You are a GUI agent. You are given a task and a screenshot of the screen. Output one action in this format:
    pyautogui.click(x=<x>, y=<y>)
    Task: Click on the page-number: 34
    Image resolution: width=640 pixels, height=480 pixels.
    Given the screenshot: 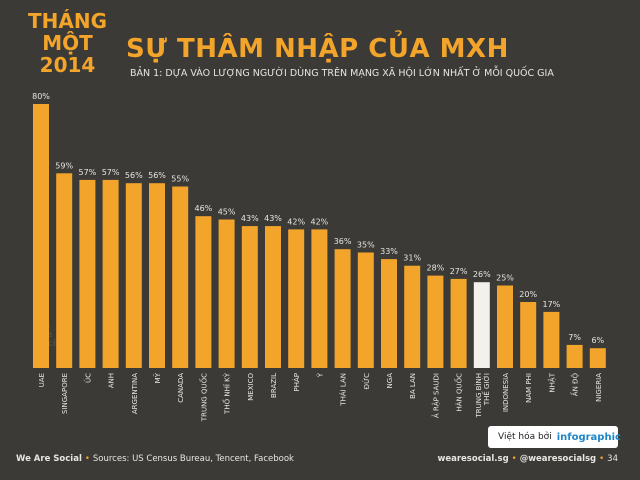 What is the action you would take?
    pyautogui.click(x=612, y=459)
    